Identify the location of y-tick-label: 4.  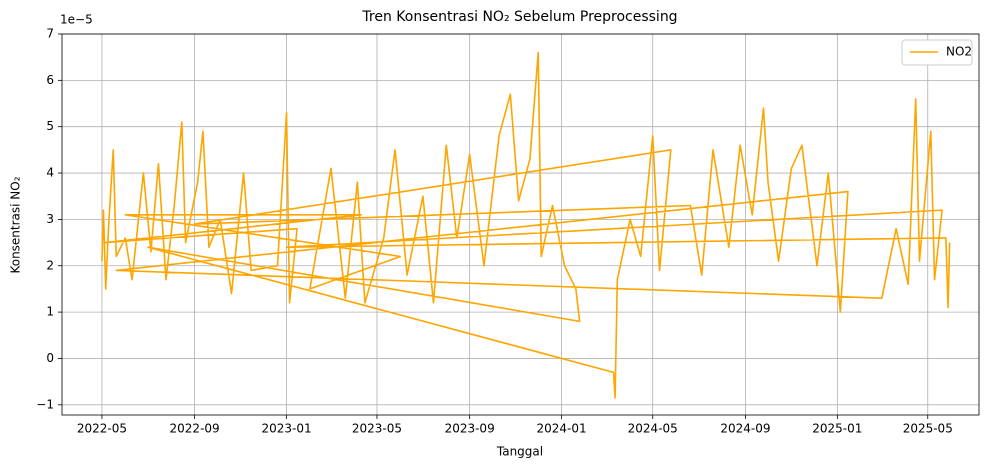
(50, 173).